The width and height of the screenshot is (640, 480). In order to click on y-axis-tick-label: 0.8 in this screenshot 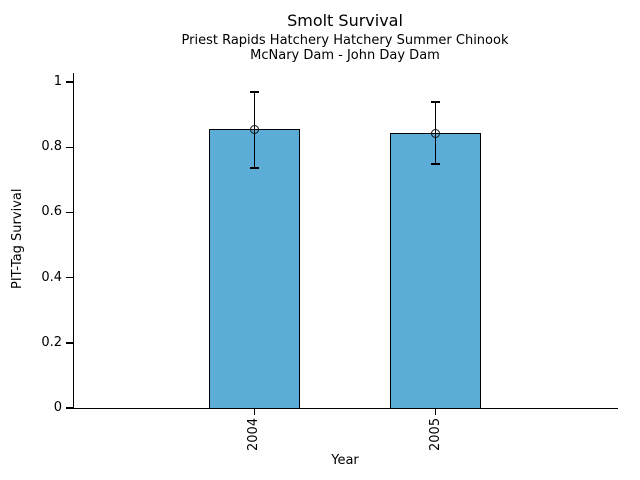, I will do `click(51, 147)`.